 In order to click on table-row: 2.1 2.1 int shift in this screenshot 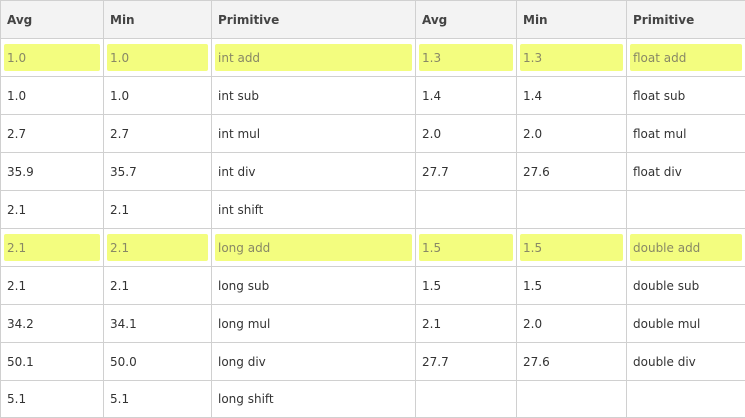, I will do `click(373, 210)`.